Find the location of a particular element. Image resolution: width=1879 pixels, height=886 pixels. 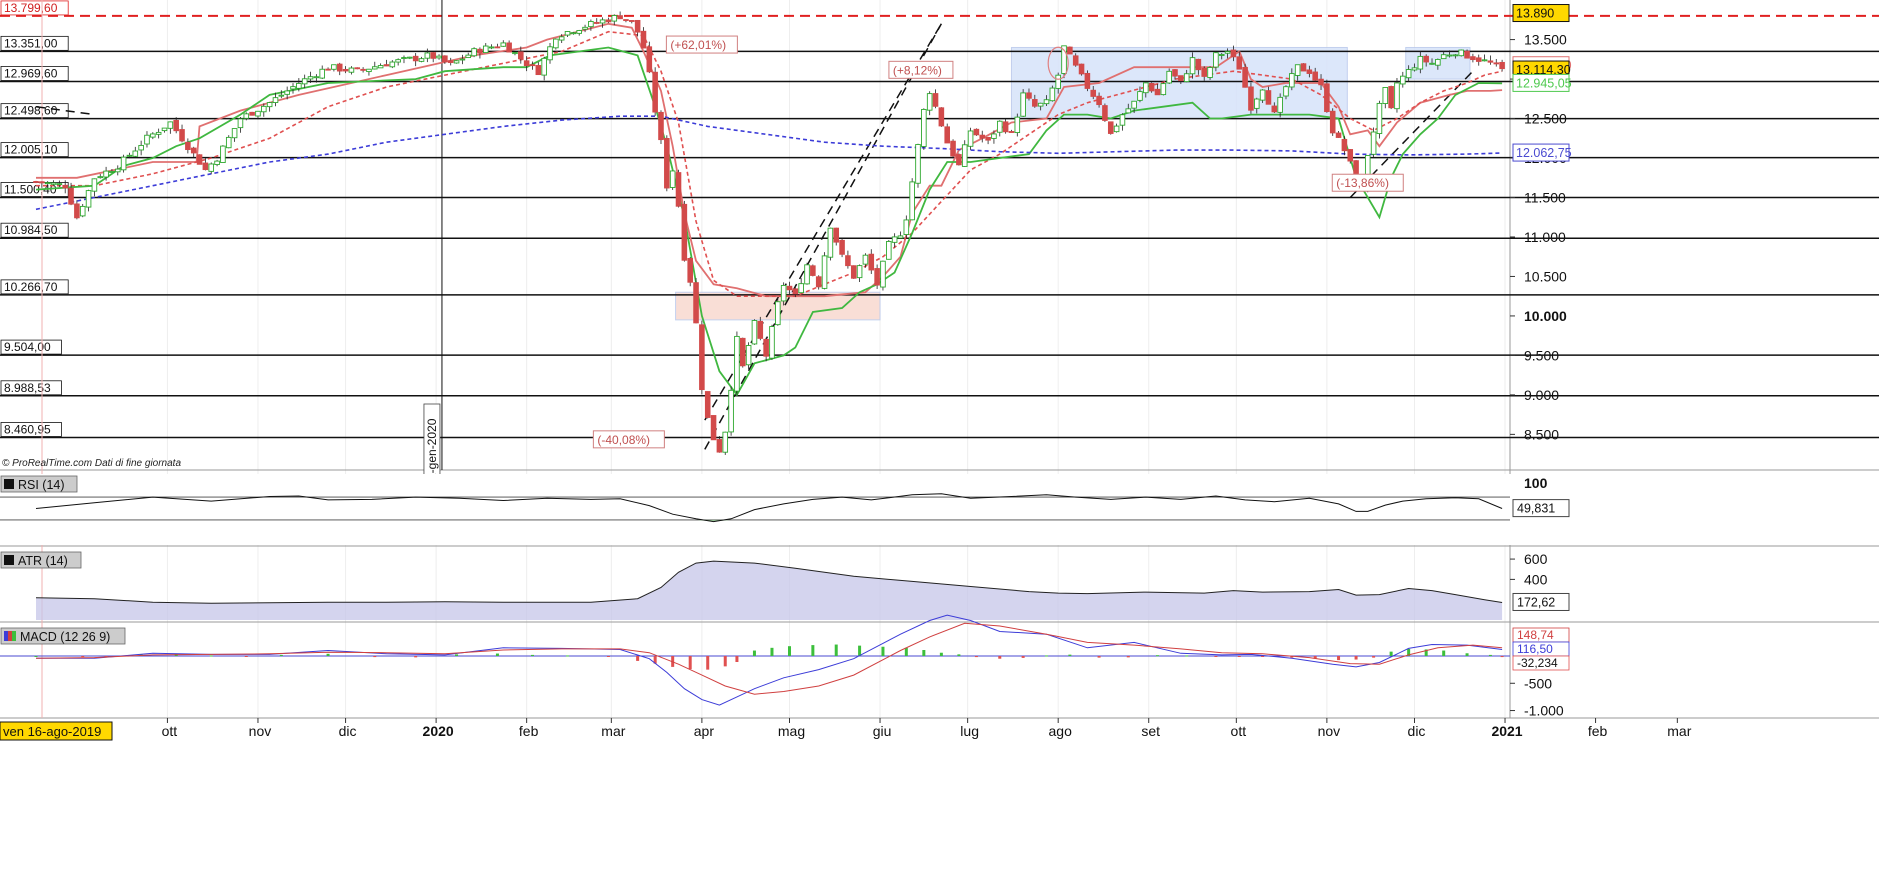

atr-label: ATR (14) is located at coordinates (43, 561).